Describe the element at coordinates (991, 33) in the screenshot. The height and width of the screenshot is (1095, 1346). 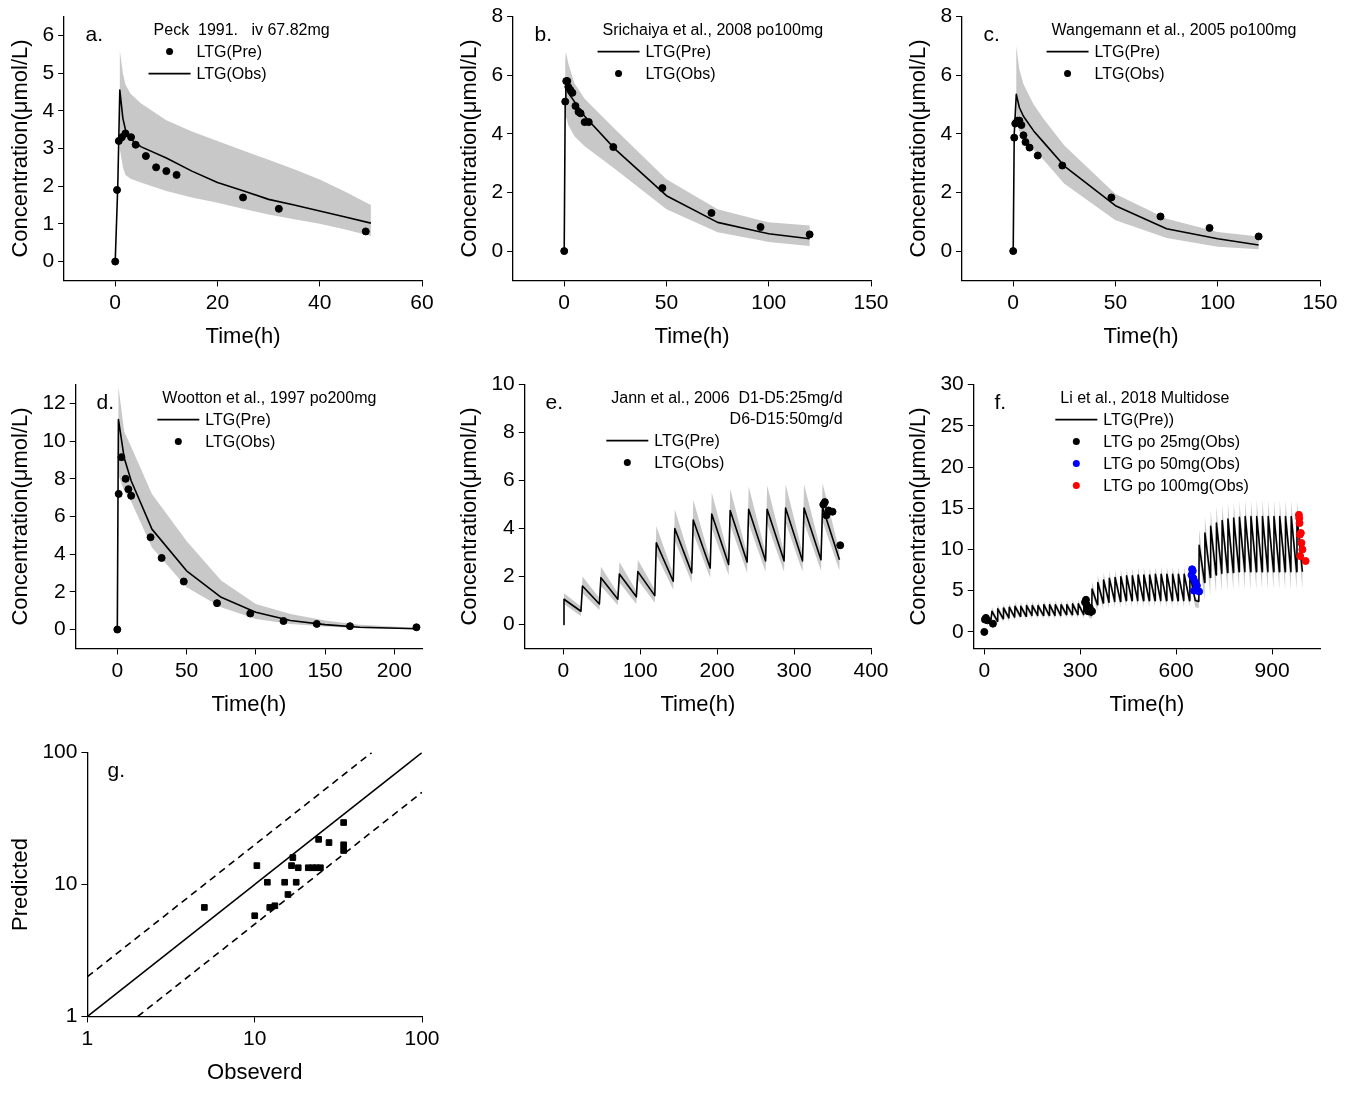
I see `annotation: c.` at that location.